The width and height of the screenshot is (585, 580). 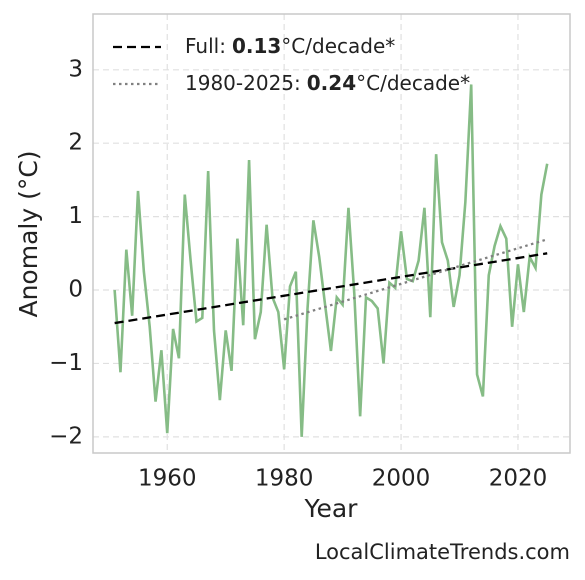 I want to click on y-tick-label: 2, so click(x=75, y=143).